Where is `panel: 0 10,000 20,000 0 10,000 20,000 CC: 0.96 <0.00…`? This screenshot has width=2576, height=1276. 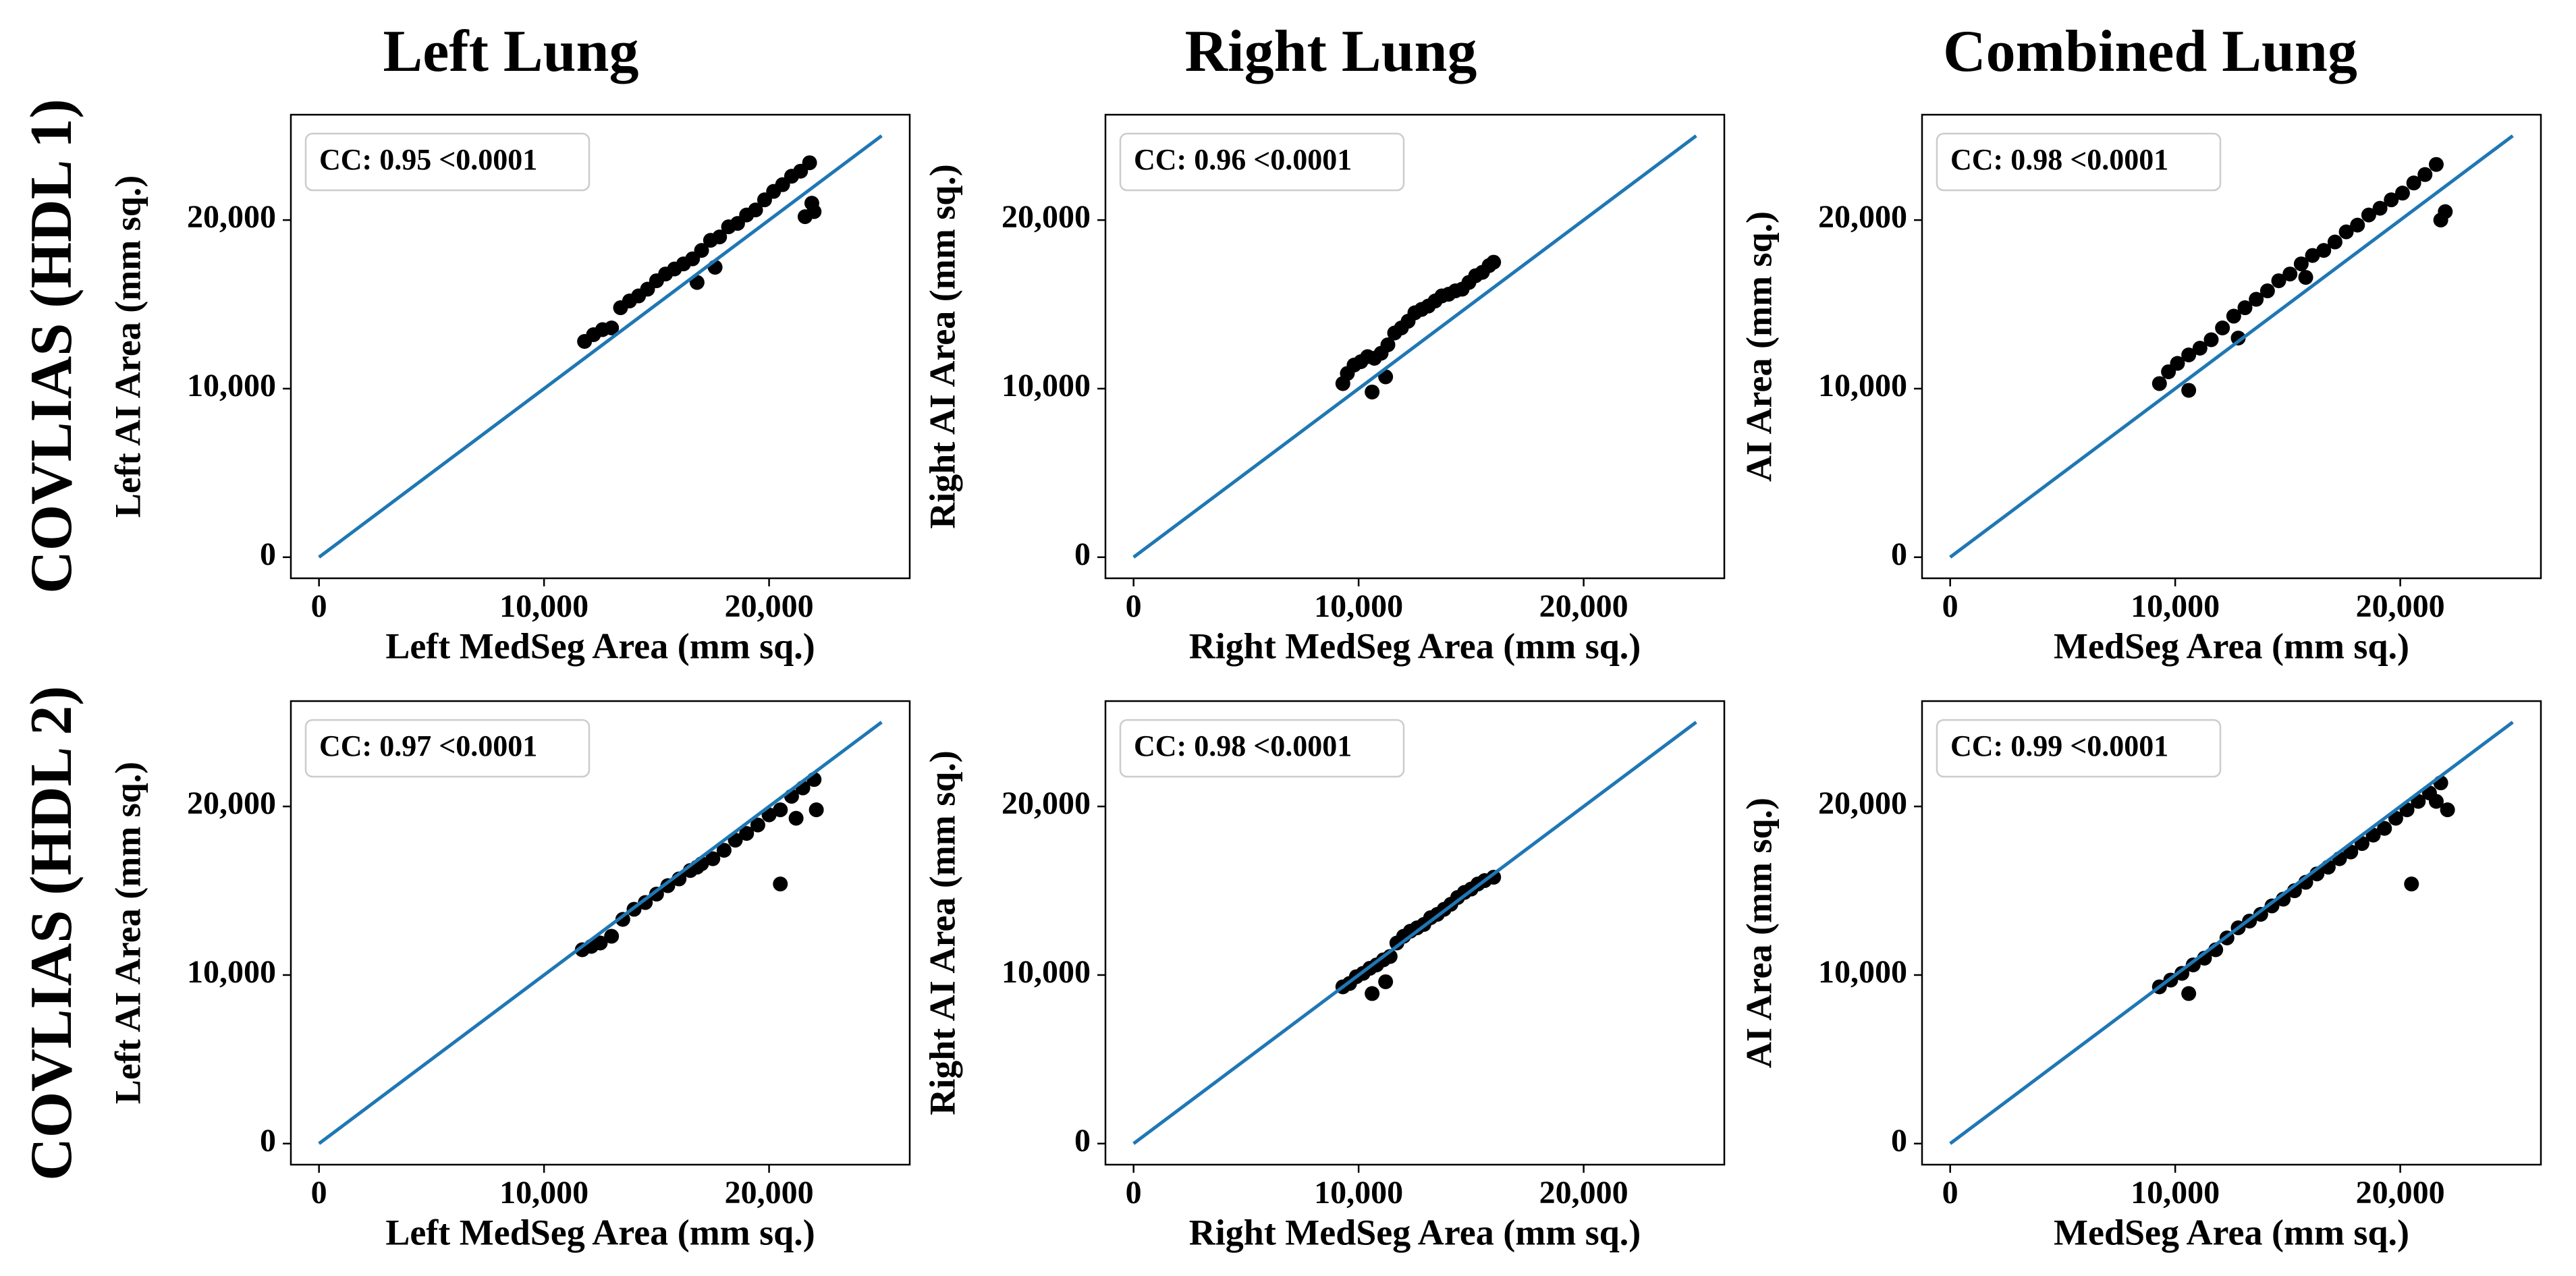
panel: 0 10,000 20,000 0 10,000 20,000 CC: 0.96 <0.00… is located at coordinates (1324, 389).